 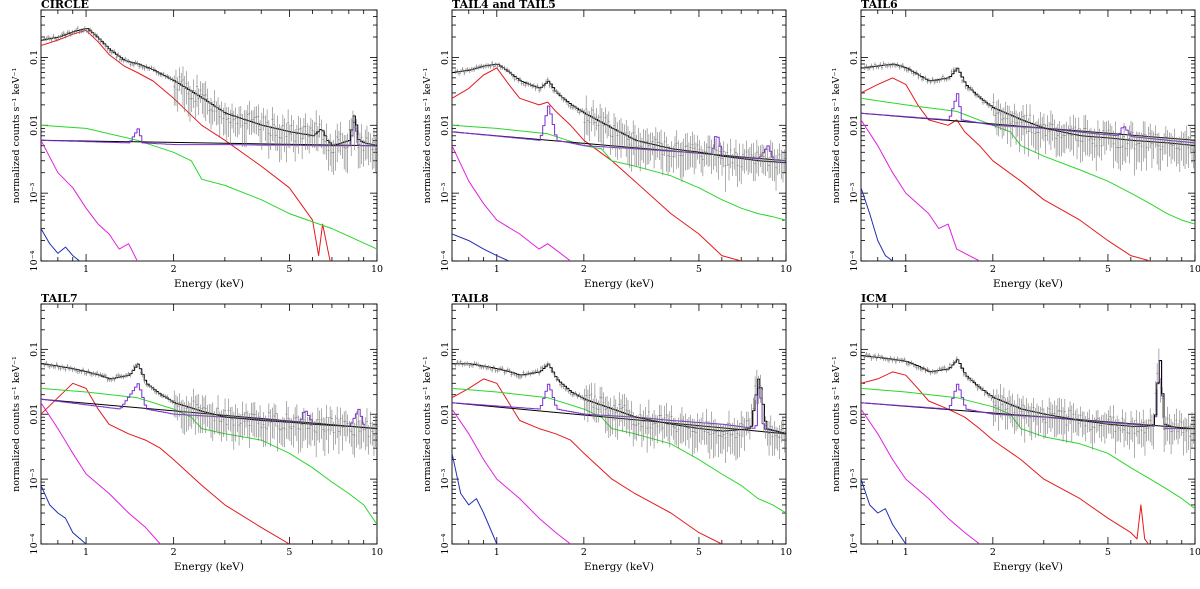 What do you see at coordinates (920, 476) in the screenshot?
I see `series-line-magenta-component` at bounding box center [920, 476].